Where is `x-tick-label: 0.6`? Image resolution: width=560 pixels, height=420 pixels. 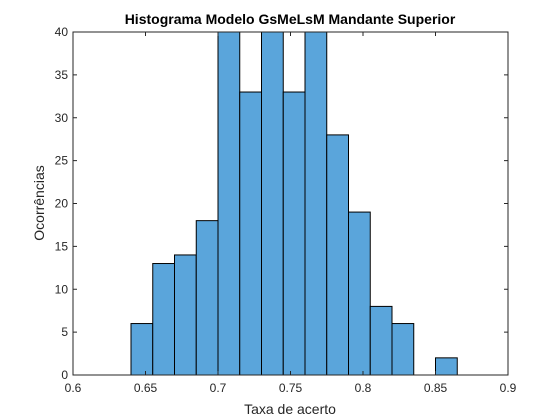
x-tick-label: 0.6 is located at coordinates (73, 388).